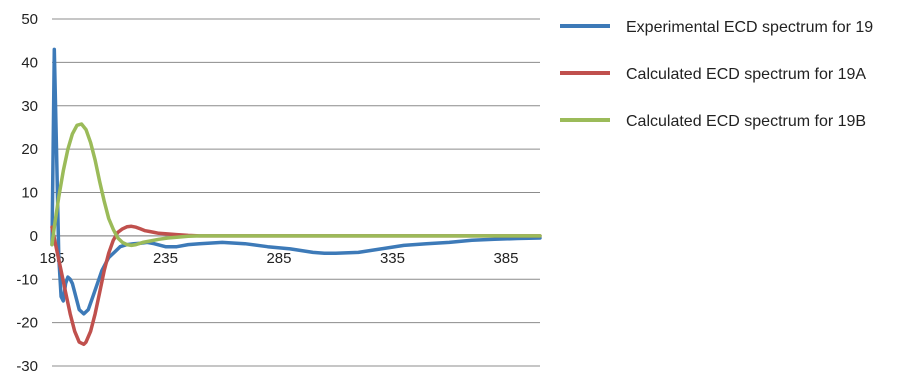  Describe the element at coordinates (29, 193) in the screenshot. I see `y-tick-label: 10` at that location.